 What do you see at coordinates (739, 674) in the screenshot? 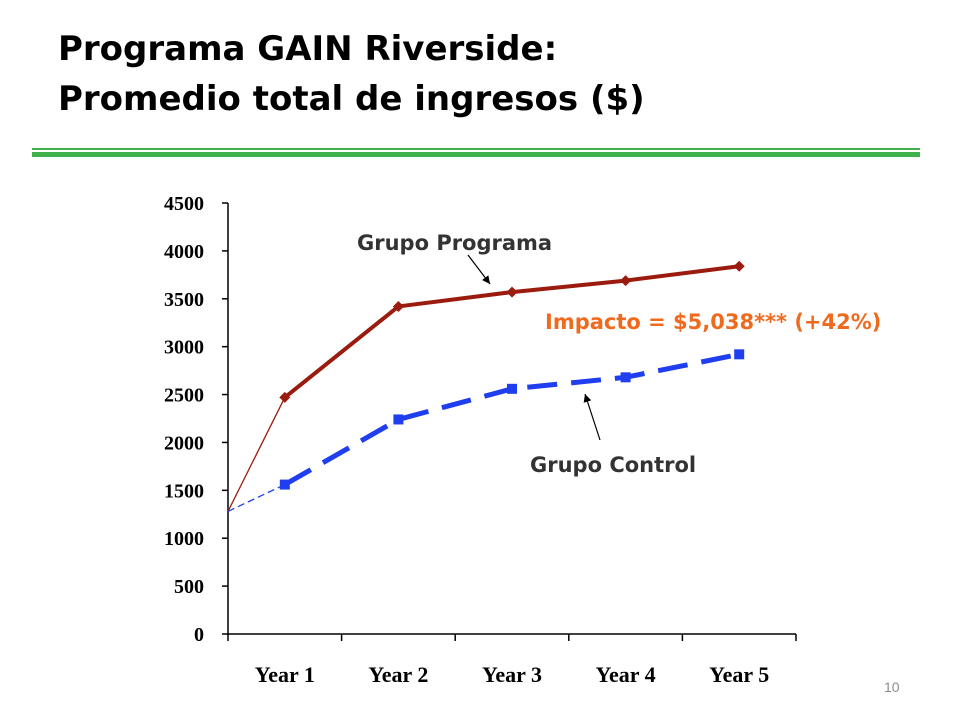
I see `x-tick-label: Year 5` at bounding box center [739, 674].